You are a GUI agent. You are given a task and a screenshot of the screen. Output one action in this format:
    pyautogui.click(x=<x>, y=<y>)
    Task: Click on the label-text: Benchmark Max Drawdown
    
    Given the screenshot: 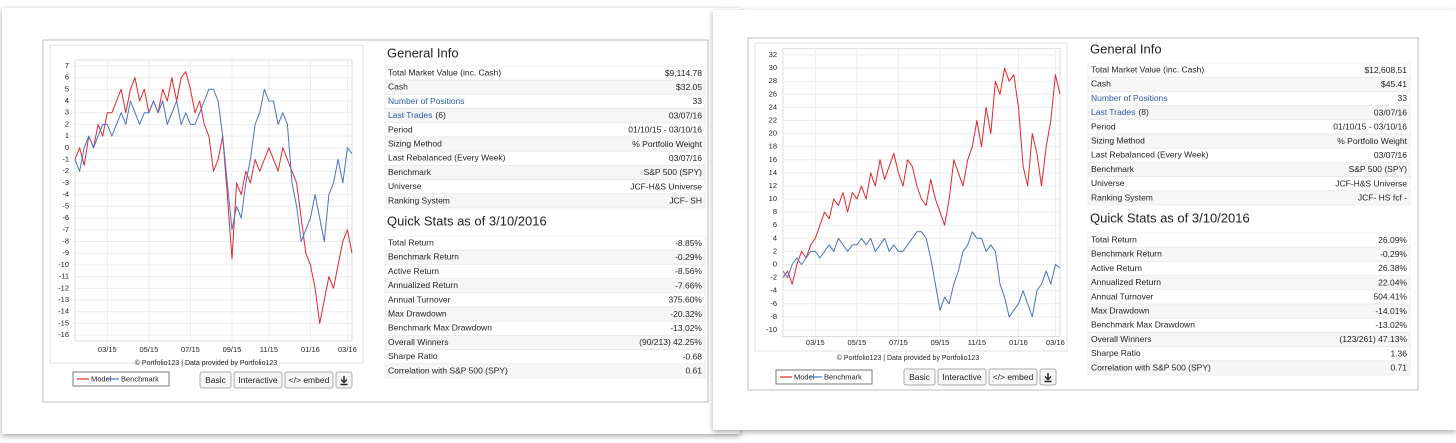 What is the action you would take?
    pyautogui.click(x=440, y=328)
    